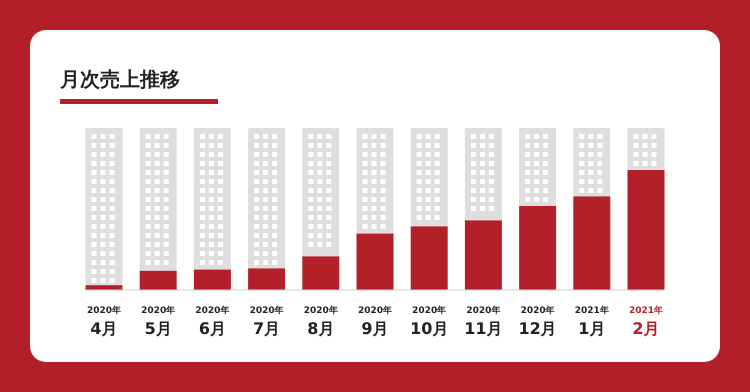 The height and width of the screenshot is (392, 750). I want to click on x-tick-label: 2021年 2月, so click(646, 321).